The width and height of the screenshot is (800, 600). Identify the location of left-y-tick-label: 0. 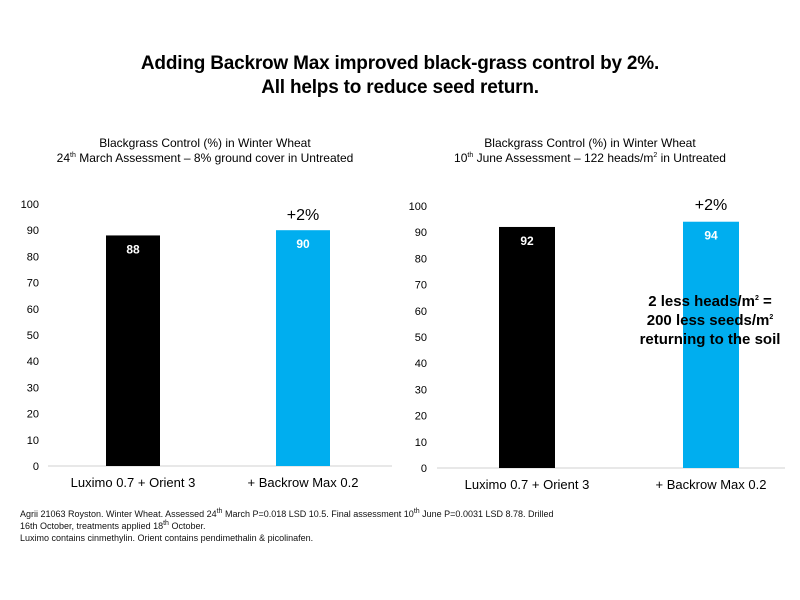
(36, 467).